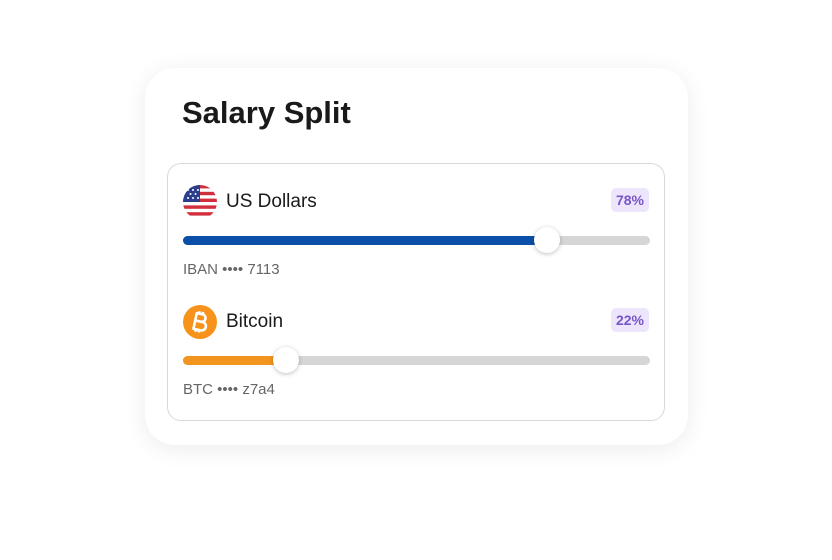  Describe the element at coordinates (271, 201) in the screenshot. I see `currency-name: US Dollars` at that location.